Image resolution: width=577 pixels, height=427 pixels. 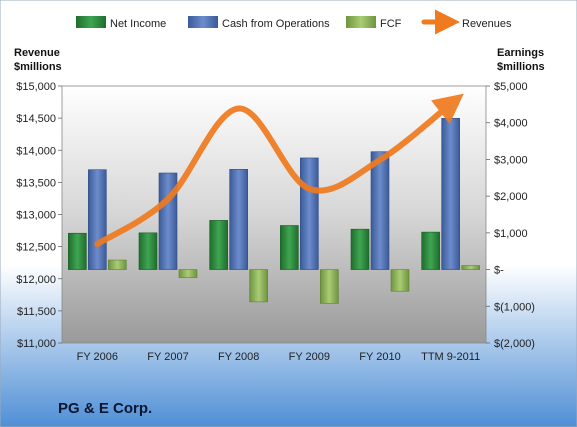 What do you see at coordinates (487, 24) in the screenshot?
I see `legend-label-revenues: Revenues` at bounding box center [487, 24].